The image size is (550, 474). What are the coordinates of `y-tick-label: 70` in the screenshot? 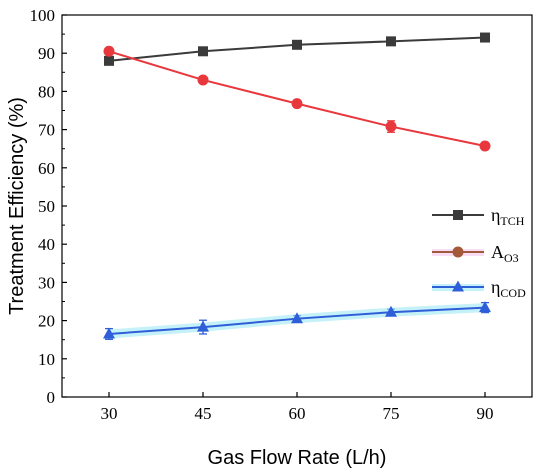 It's located at (46, 130).